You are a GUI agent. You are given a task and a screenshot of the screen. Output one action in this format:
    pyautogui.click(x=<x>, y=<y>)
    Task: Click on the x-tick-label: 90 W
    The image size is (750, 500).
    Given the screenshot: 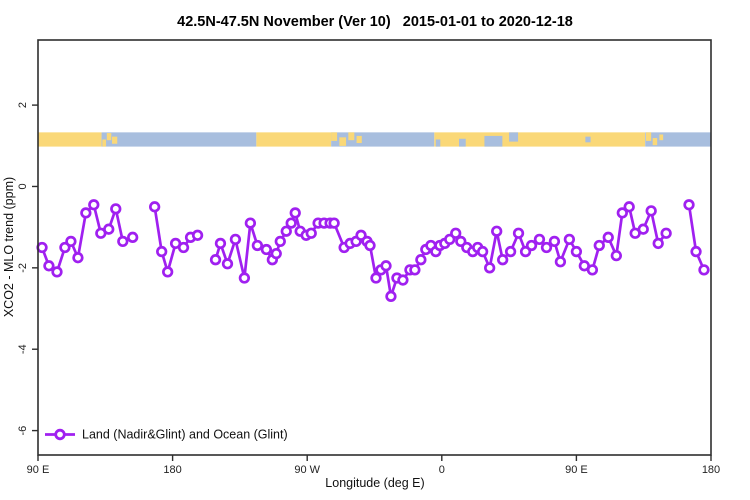 What is the action you would take?
    pyautogui.click(x=307, y=470)
    